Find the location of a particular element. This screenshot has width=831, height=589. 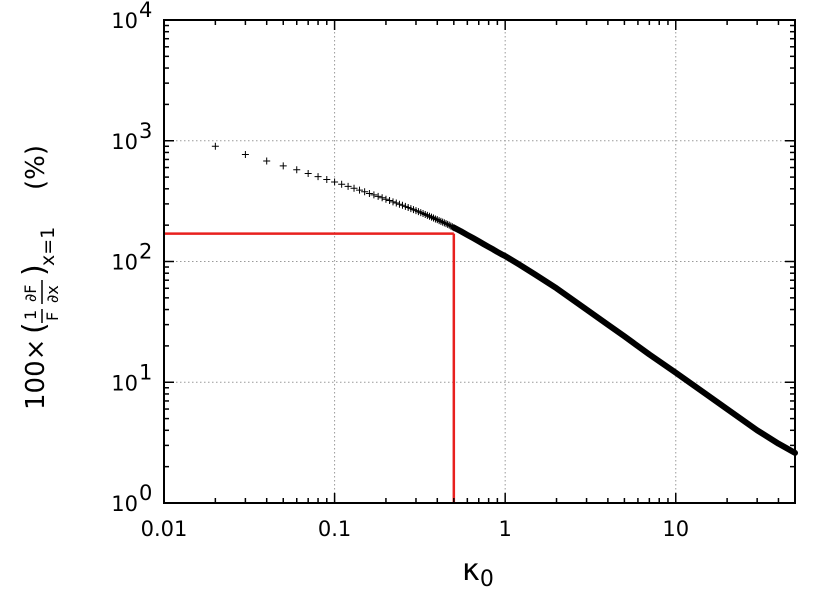

x-tick-label: 10 is located at coordinates (675, 529).